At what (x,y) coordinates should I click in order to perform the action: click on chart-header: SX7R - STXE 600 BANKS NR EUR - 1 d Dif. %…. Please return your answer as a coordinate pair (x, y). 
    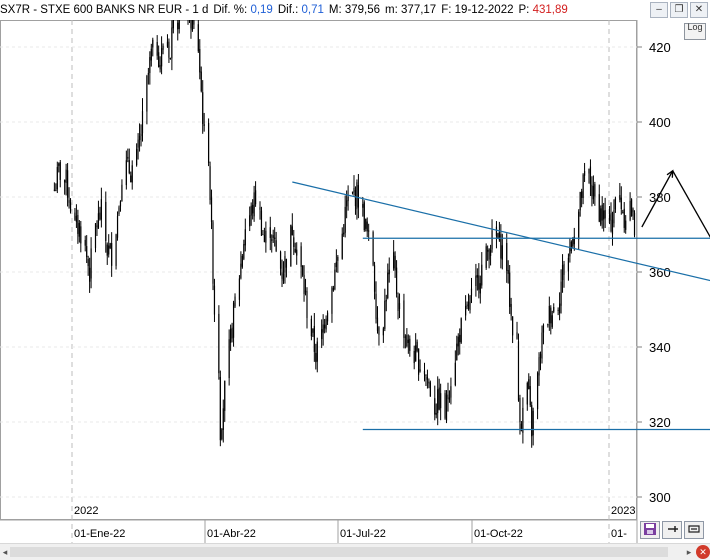
    Looking at the image, I should click on (331, 10).